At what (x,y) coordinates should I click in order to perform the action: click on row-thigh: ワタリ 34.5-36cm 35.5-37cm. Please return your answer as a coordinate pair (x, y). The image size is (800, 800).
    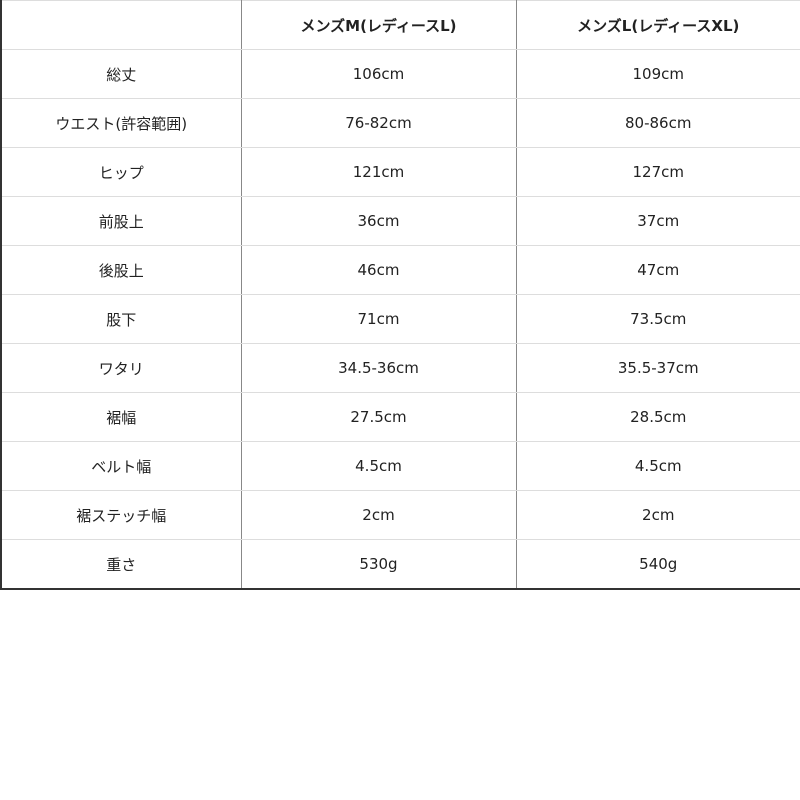
    Looking at the image, I should click on (400, 368).